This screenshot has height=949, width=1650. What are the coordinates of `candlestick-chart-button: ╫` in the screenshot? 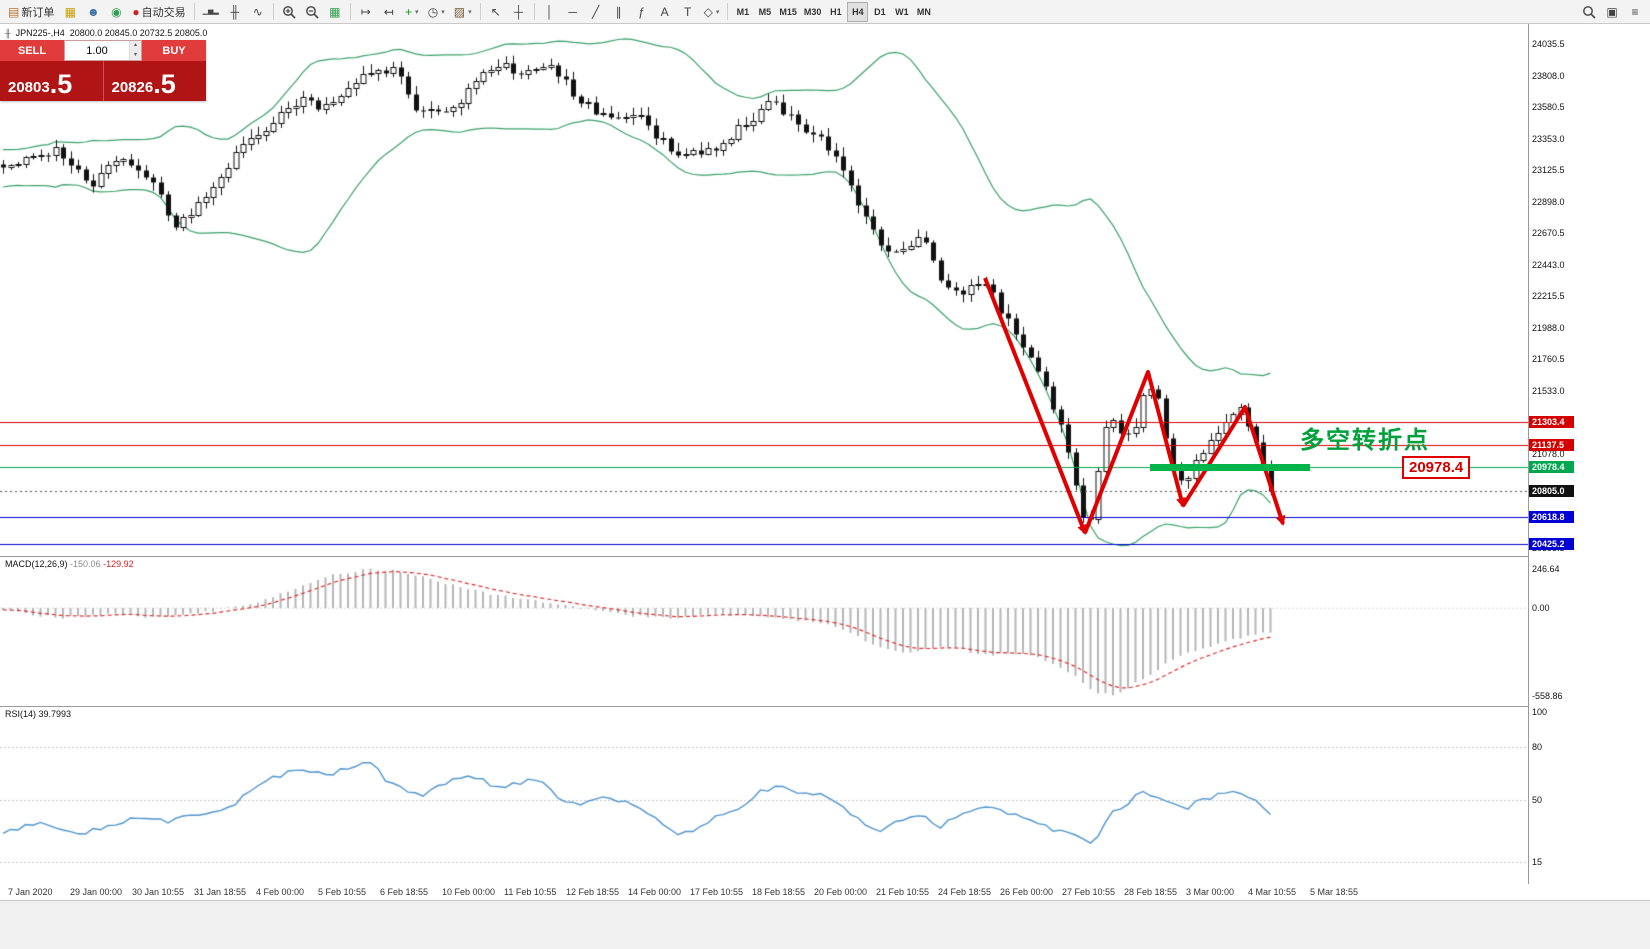 It's located at (235, 12).